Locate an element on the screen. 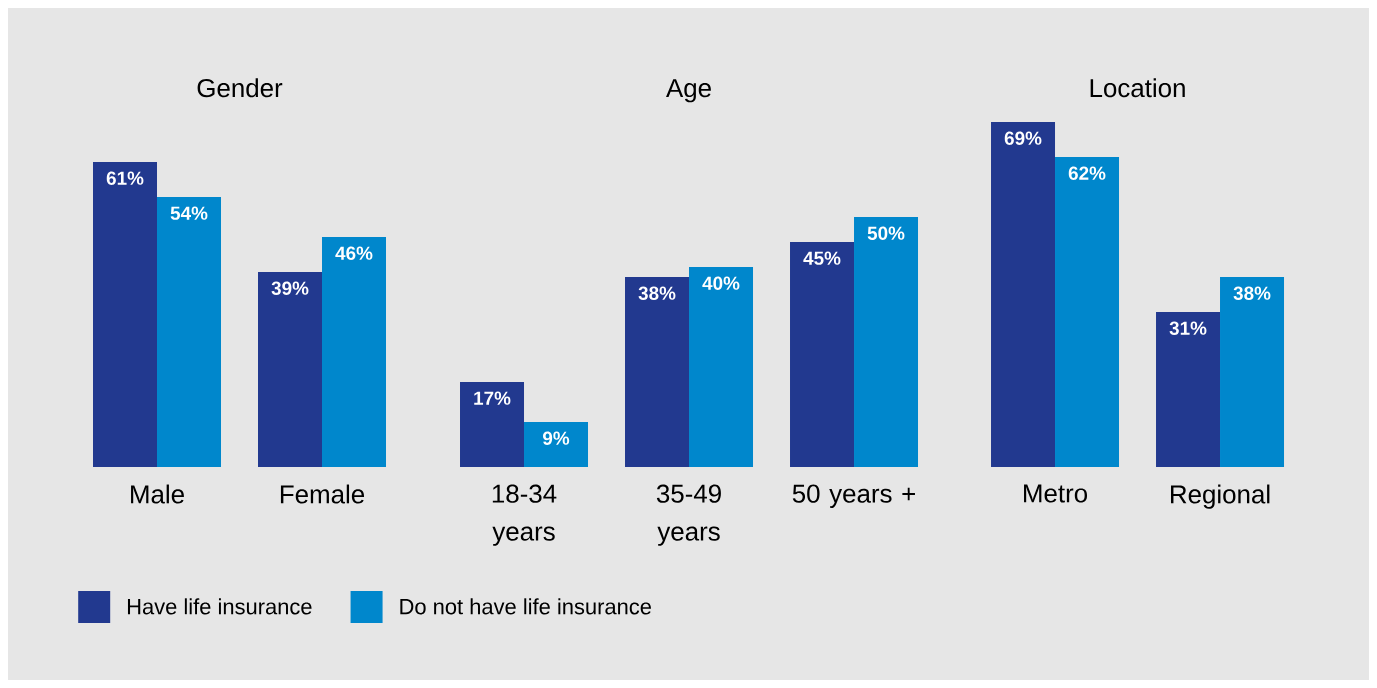 The height and width of the screenshot is (688, 1377). x-tick-label: 50 years + is located at coordinates (853, 496).